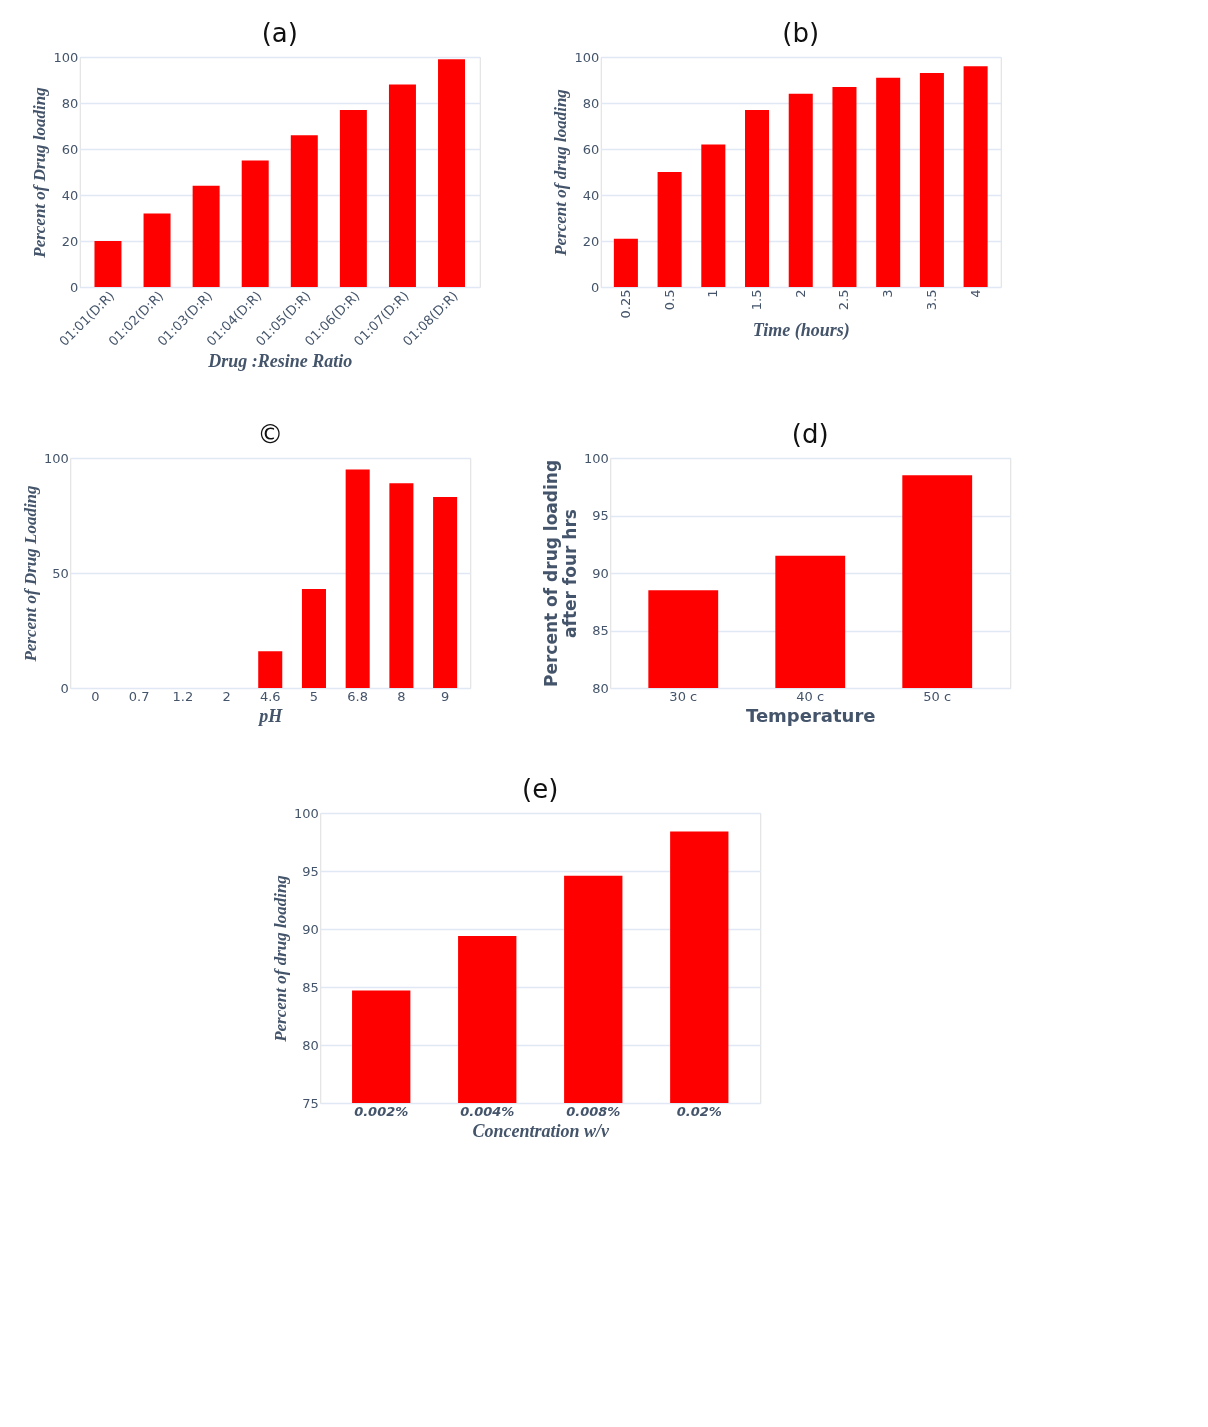 The width and height of the screenshot is (1208, 1427). What do you see at coordinates (625, 304) in the screenshot?
I see `x-tick-label: 0.25` at bounding box center [625, 304].